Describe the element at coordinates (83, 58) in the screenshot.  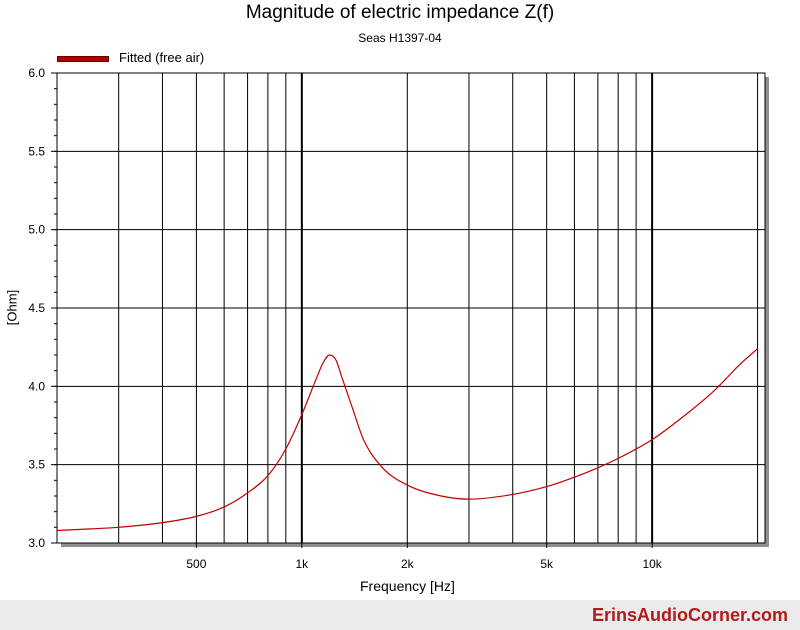
I see `legend-swatch` at that location.